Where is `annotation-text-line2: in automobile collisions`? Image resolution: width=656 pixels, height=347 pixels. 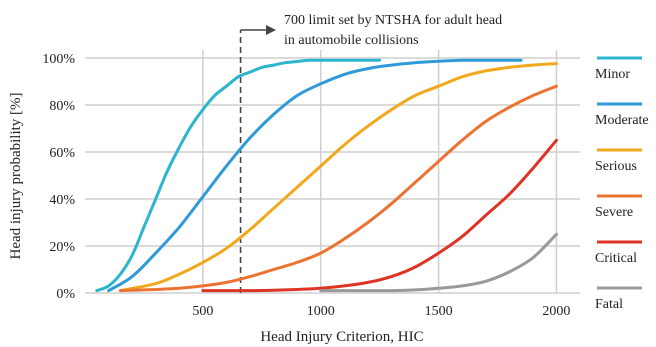
annotation-text-line2: in automobile collisions is located at coordinates (351, 40).